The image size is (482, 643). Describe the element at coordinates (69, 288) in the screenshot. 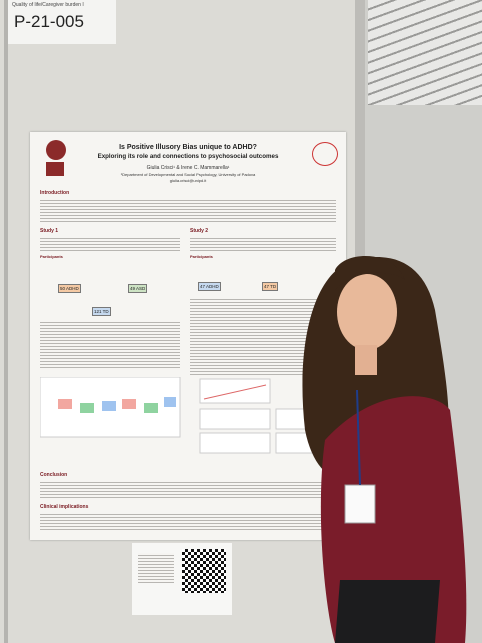

I see `group-box: 50 ADHD` at that location.